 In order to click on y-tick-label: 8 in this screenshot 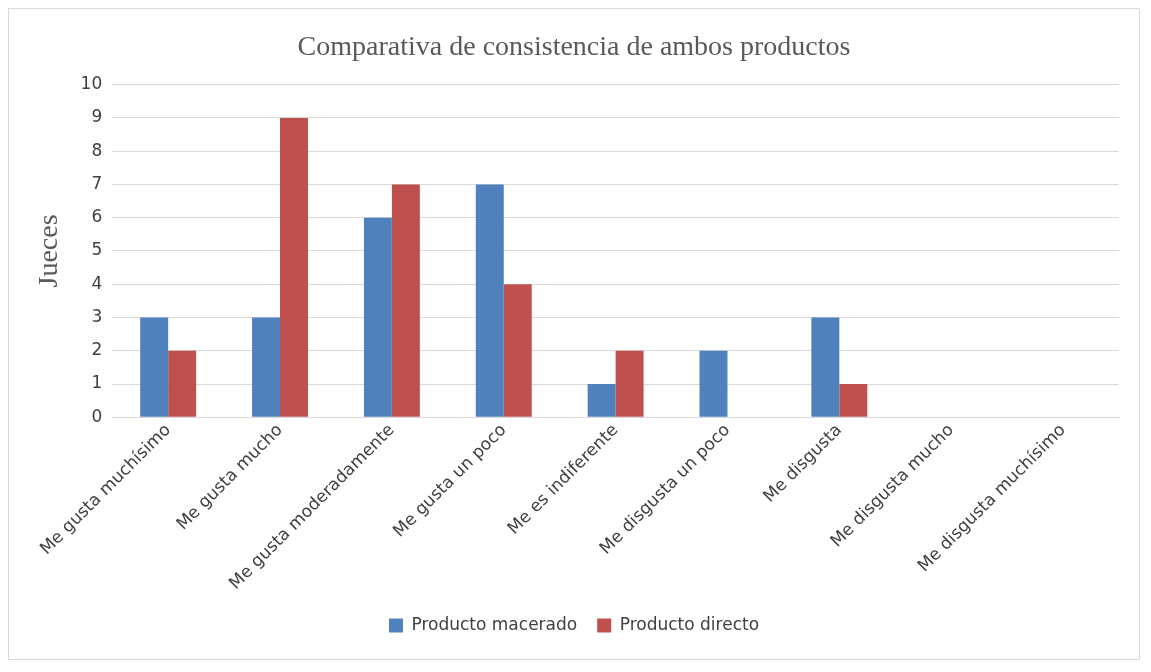, I will do `click(97, 149)`.